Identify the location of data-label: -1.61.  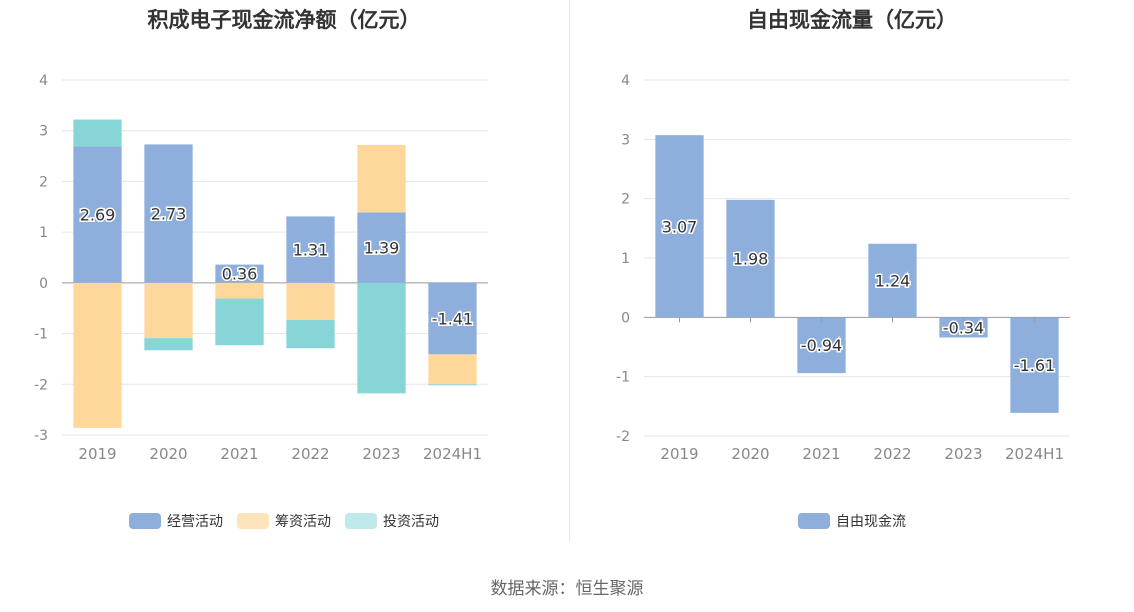
(1034, 365).